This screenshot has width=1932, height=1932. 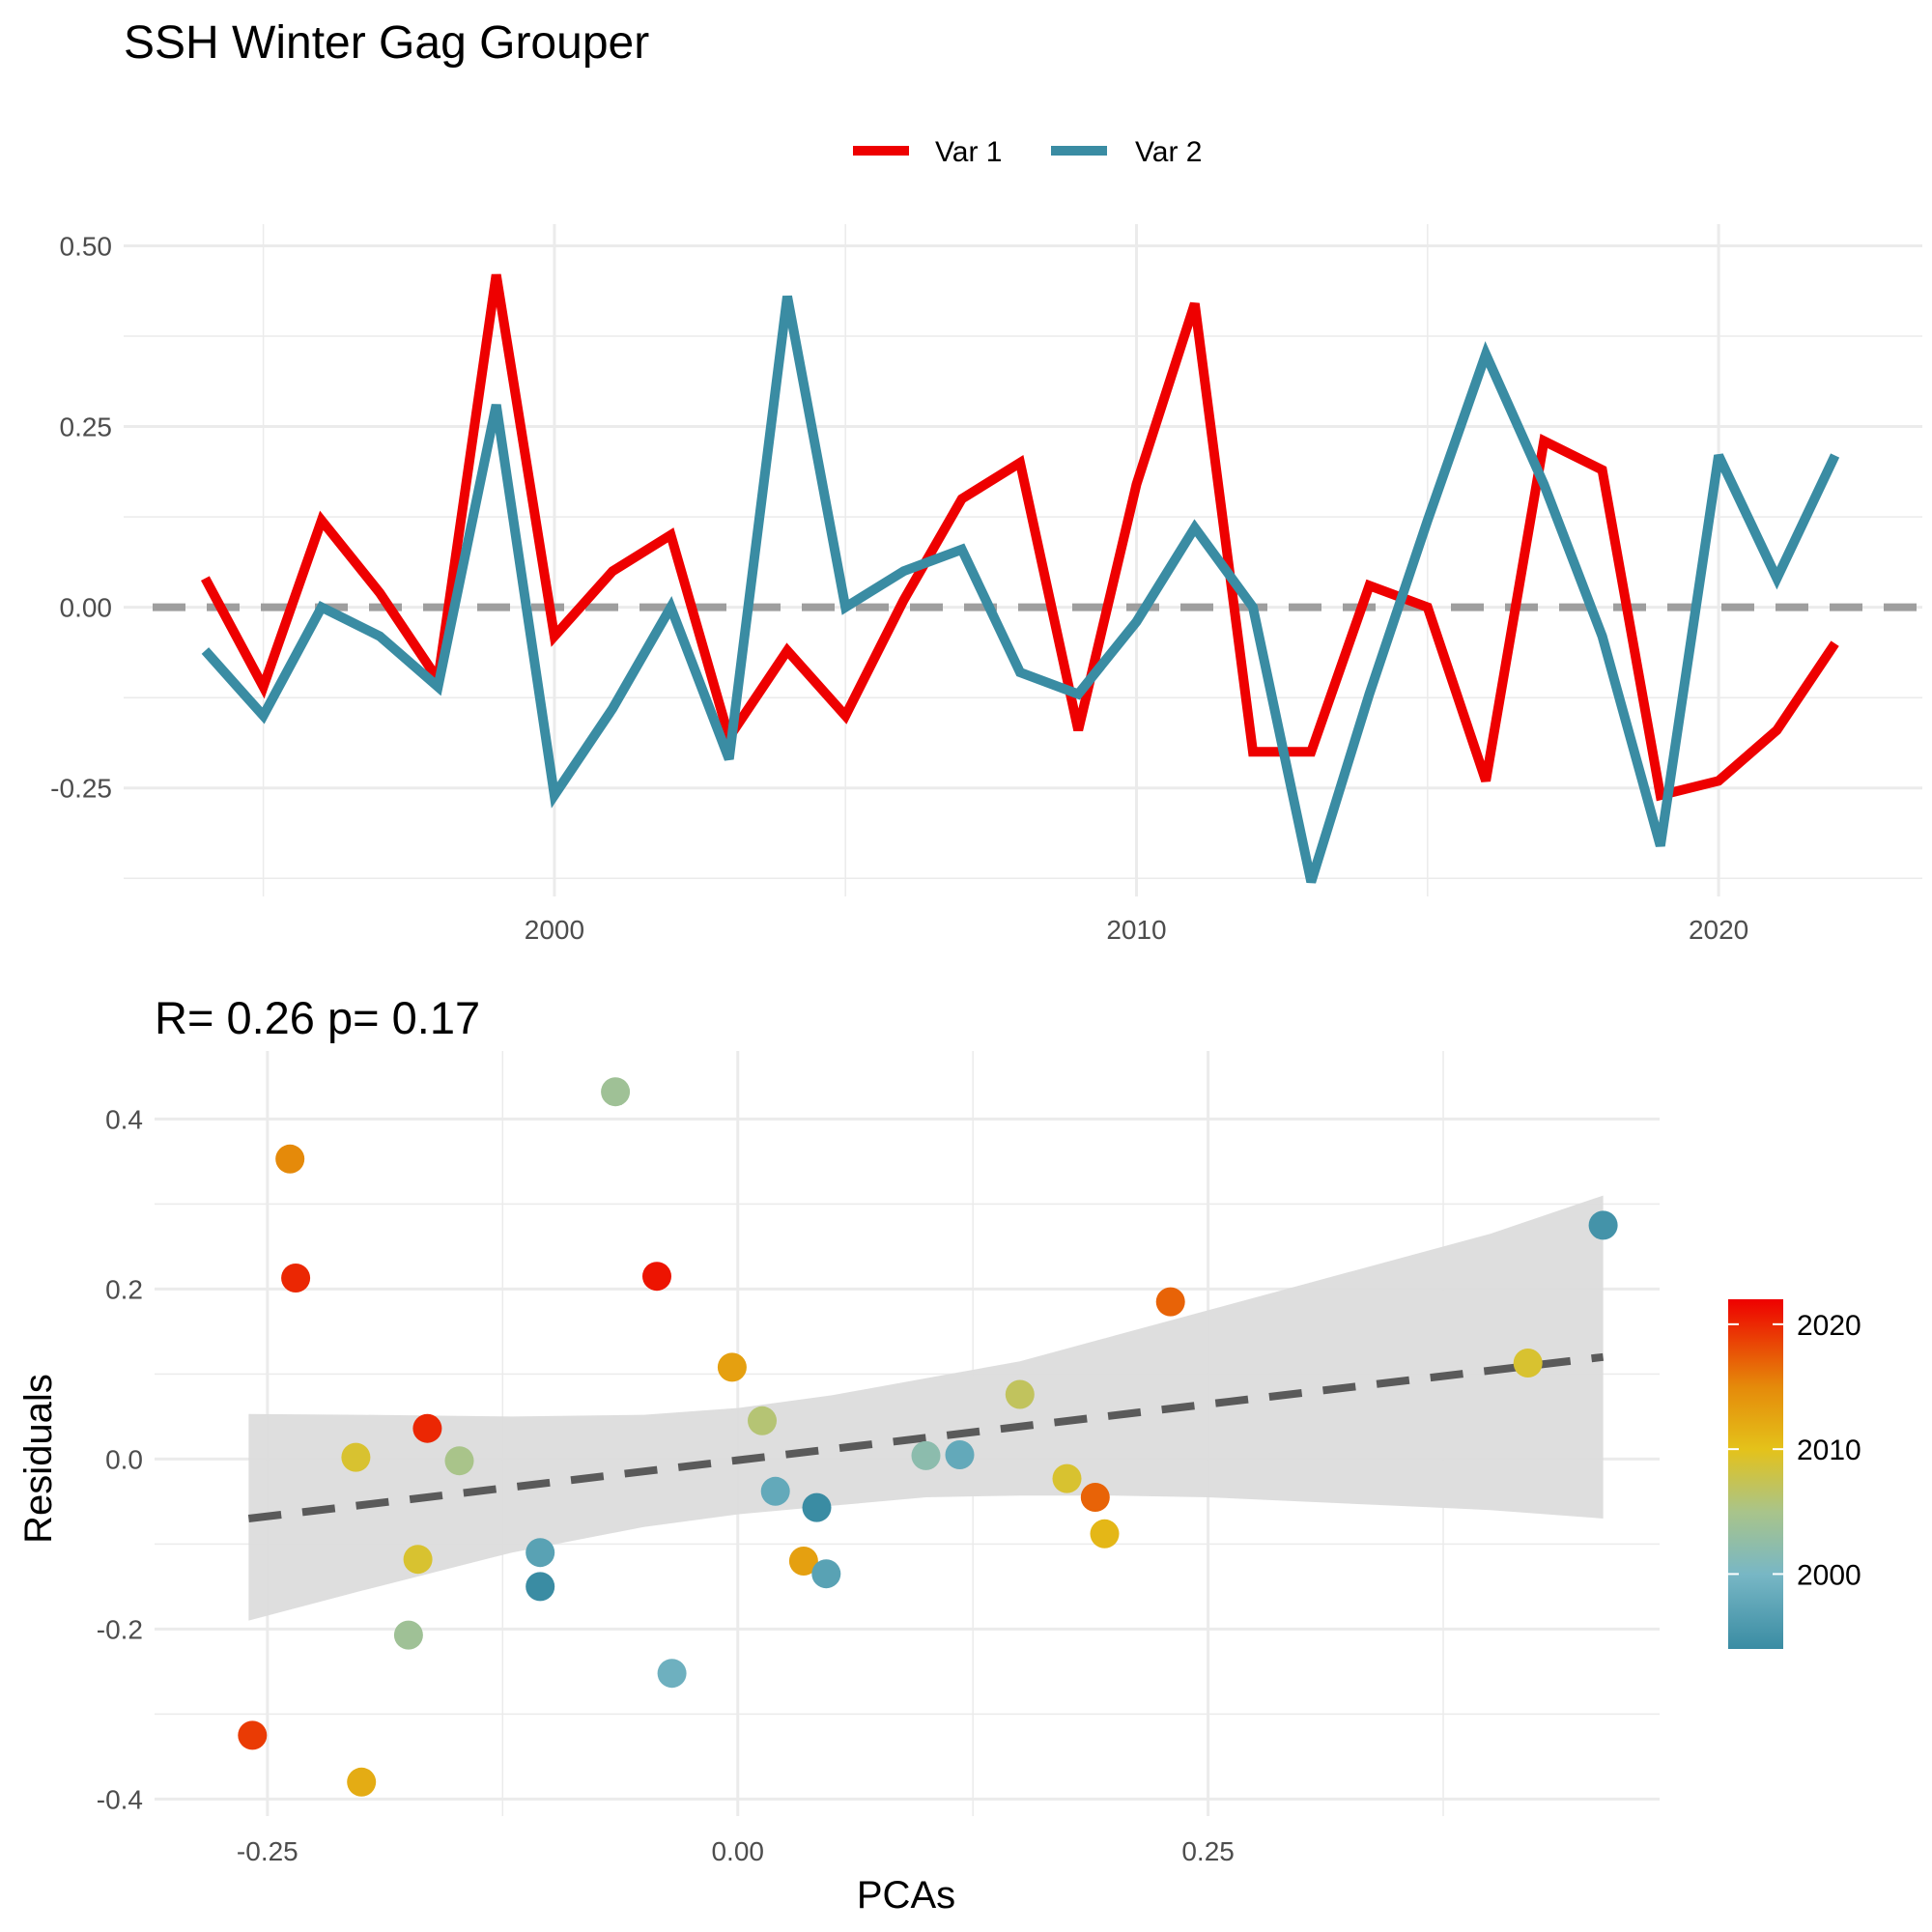 I want to click on y-tick-label: 0.00, so click(x=86, y=608).